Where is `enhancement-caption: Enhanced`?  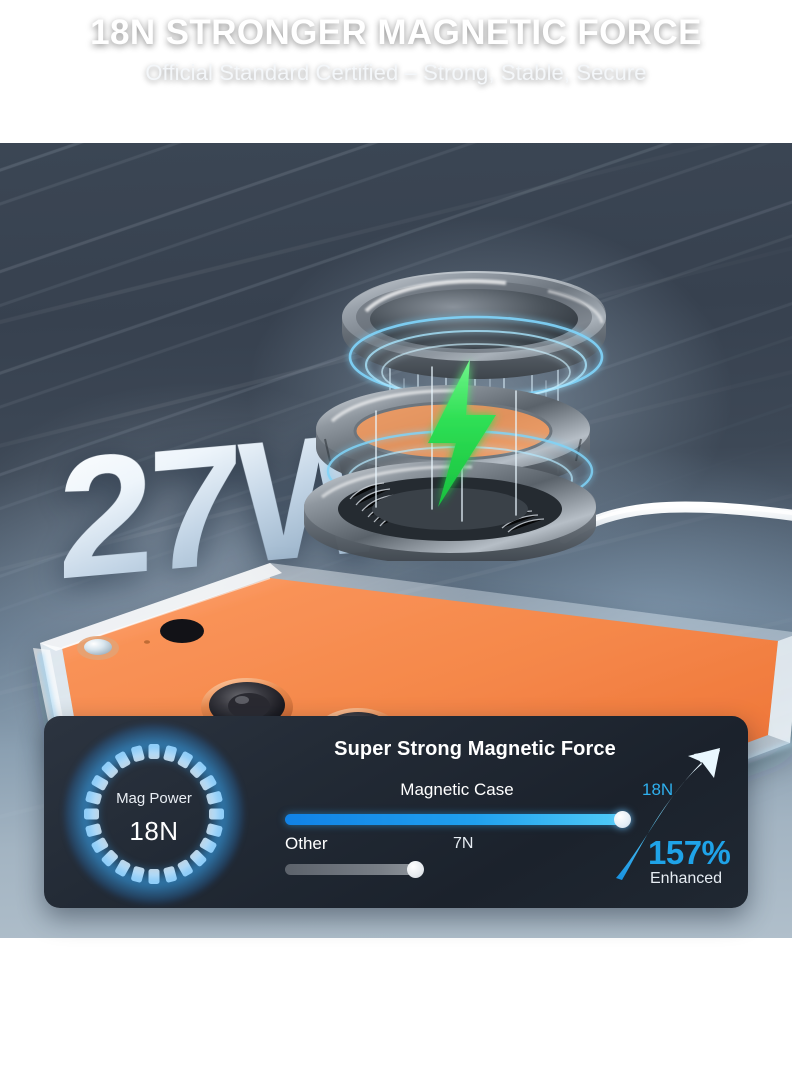 enhancement-caption: Enhanced is located at coordinates (686, 878).